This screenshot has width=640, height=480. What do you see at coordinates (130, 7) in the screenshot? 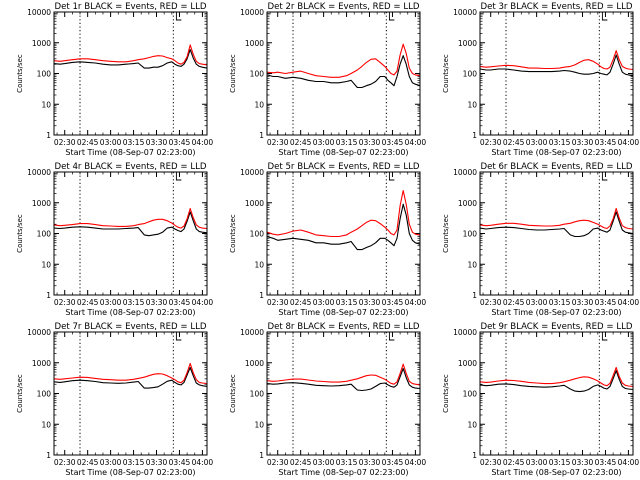
I see `panel-title: Det 1r BLACK = Events, RED = LLD` at bounding box center [130, 7].